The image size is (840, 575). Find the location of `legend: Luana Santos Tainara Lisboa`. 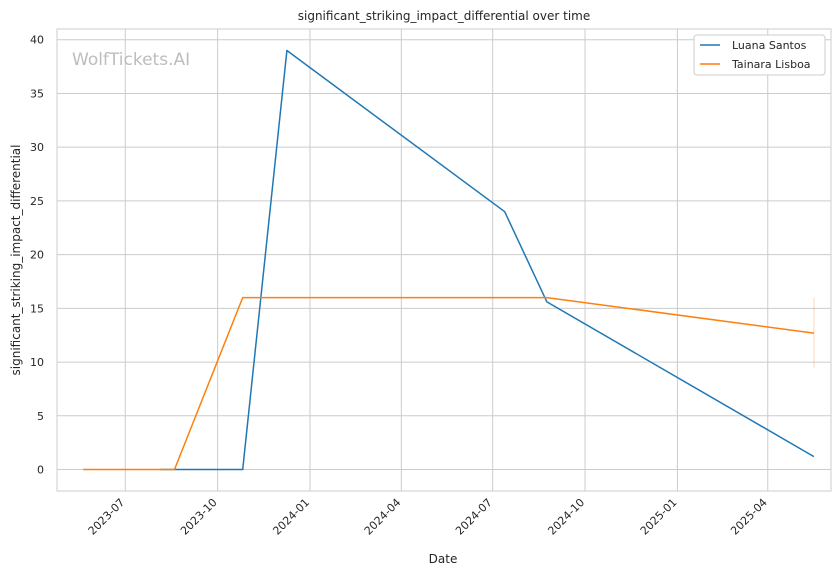

legend: Luana Santos Tainara Lisboa is located at coordinates (759, 55).